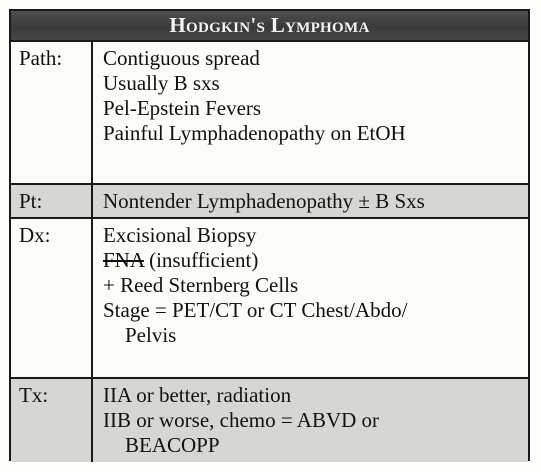 The width and height of the screenshot is (541, 472). Describe the element at coordinates (254, 133) in the screenshot. I see `content-line: Painful Lymphadenopathy on EtOH` at that location.